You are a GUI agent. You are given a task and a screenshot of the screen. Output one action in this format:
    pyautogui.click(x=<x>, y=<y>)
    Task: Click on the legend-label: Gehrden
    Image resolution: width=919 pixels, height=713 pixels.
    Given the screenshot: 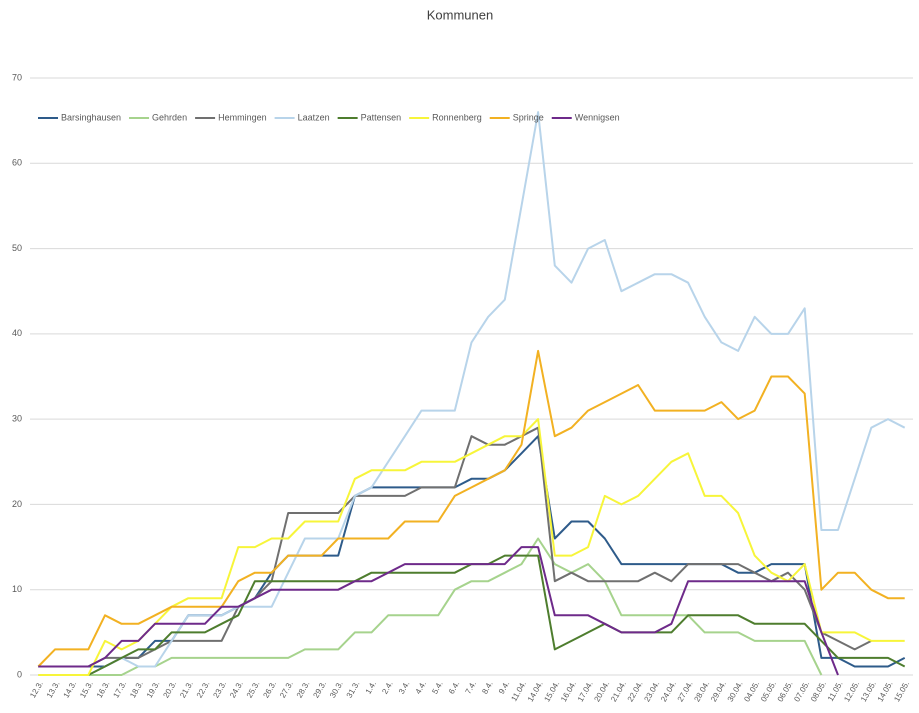 What is the action you would take?
    pyautogui.click(x=169, y=117)
    